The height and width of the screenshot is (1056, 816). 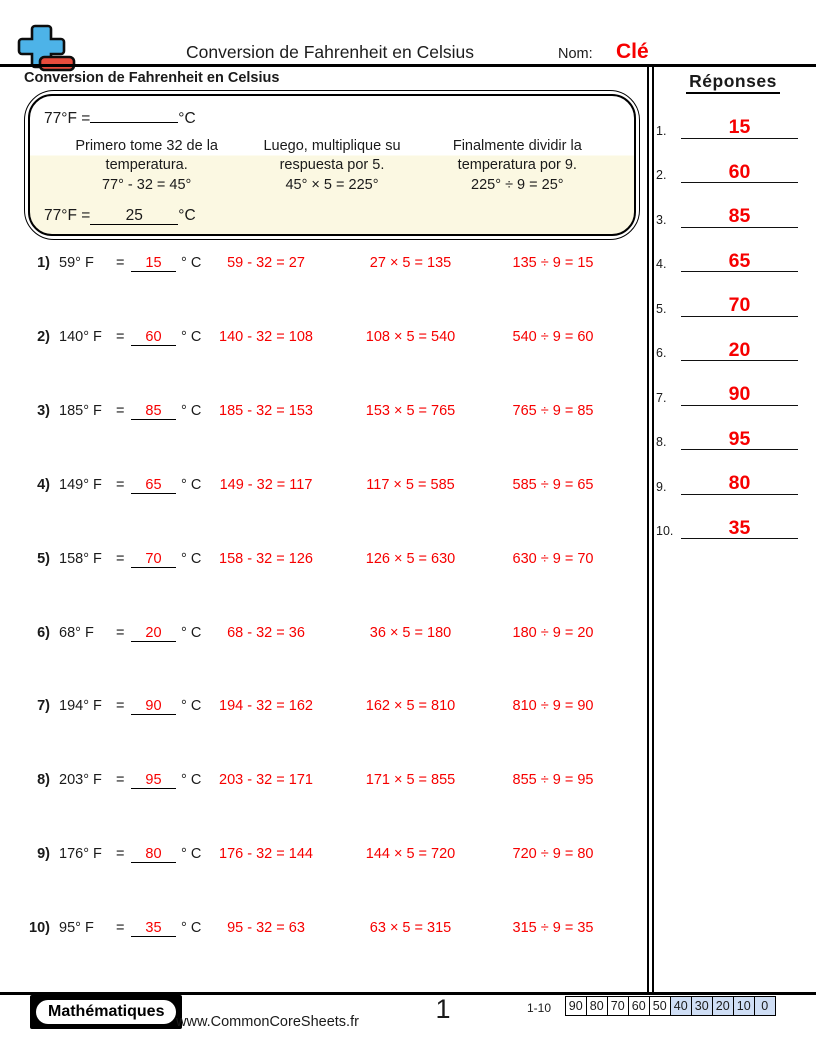 What do you see at coordinates (153, 263) in the screenshot?
I see `celsius-answer-blank: 15` at bounding box center [153, 263].